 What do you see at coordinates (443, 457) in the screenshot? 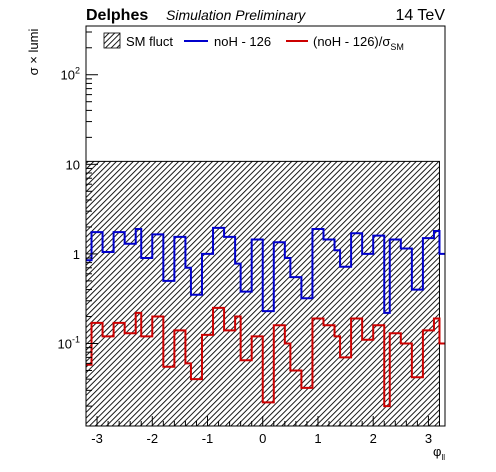
I see `x-axis-label-sub: ll` at bounding box center [443, 457].